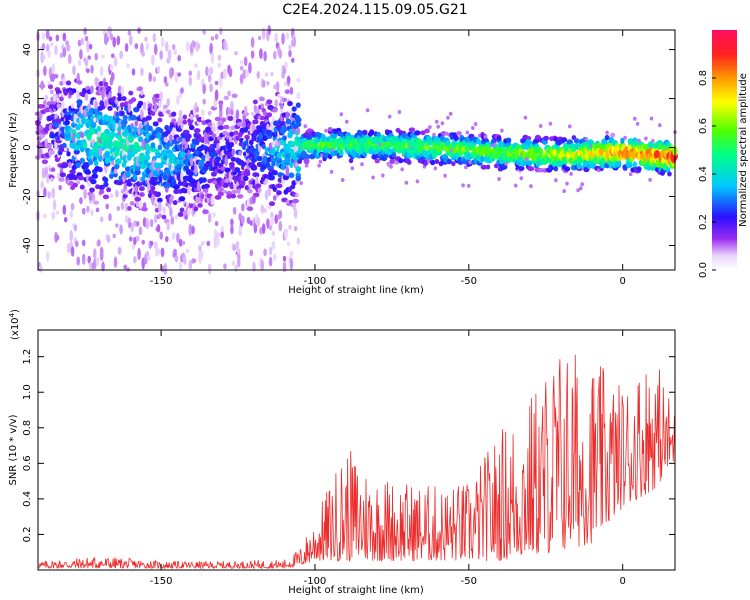 The width and height of the screenshot is (750, 600). Describe the element at coordinates (703, 78) in the screenshot. I see `colorbar-tick-label: 0.8` at that location.